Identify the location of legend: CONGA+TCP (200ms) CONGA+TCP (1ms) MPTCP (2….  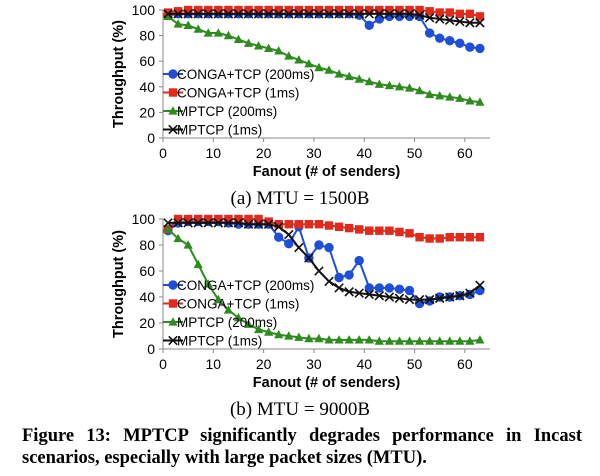
(238, 102).